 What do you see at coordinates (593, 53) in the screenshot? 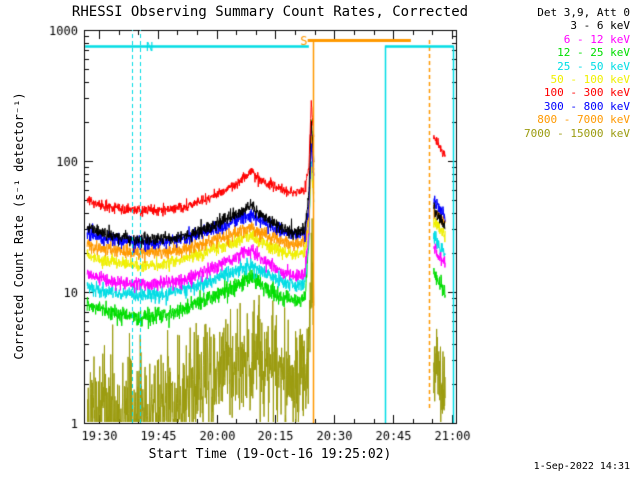
I see `legend-entry: 12 - 25 keV` at bounding box center [593, 53].